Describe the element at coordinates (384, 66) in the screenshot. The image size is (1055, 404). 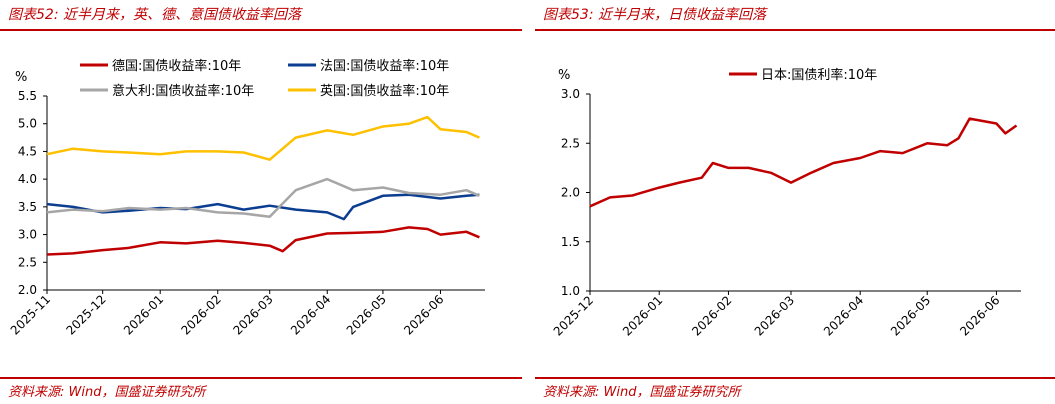
I see `legend-label: 法国:国债收益率:10年` at that location.